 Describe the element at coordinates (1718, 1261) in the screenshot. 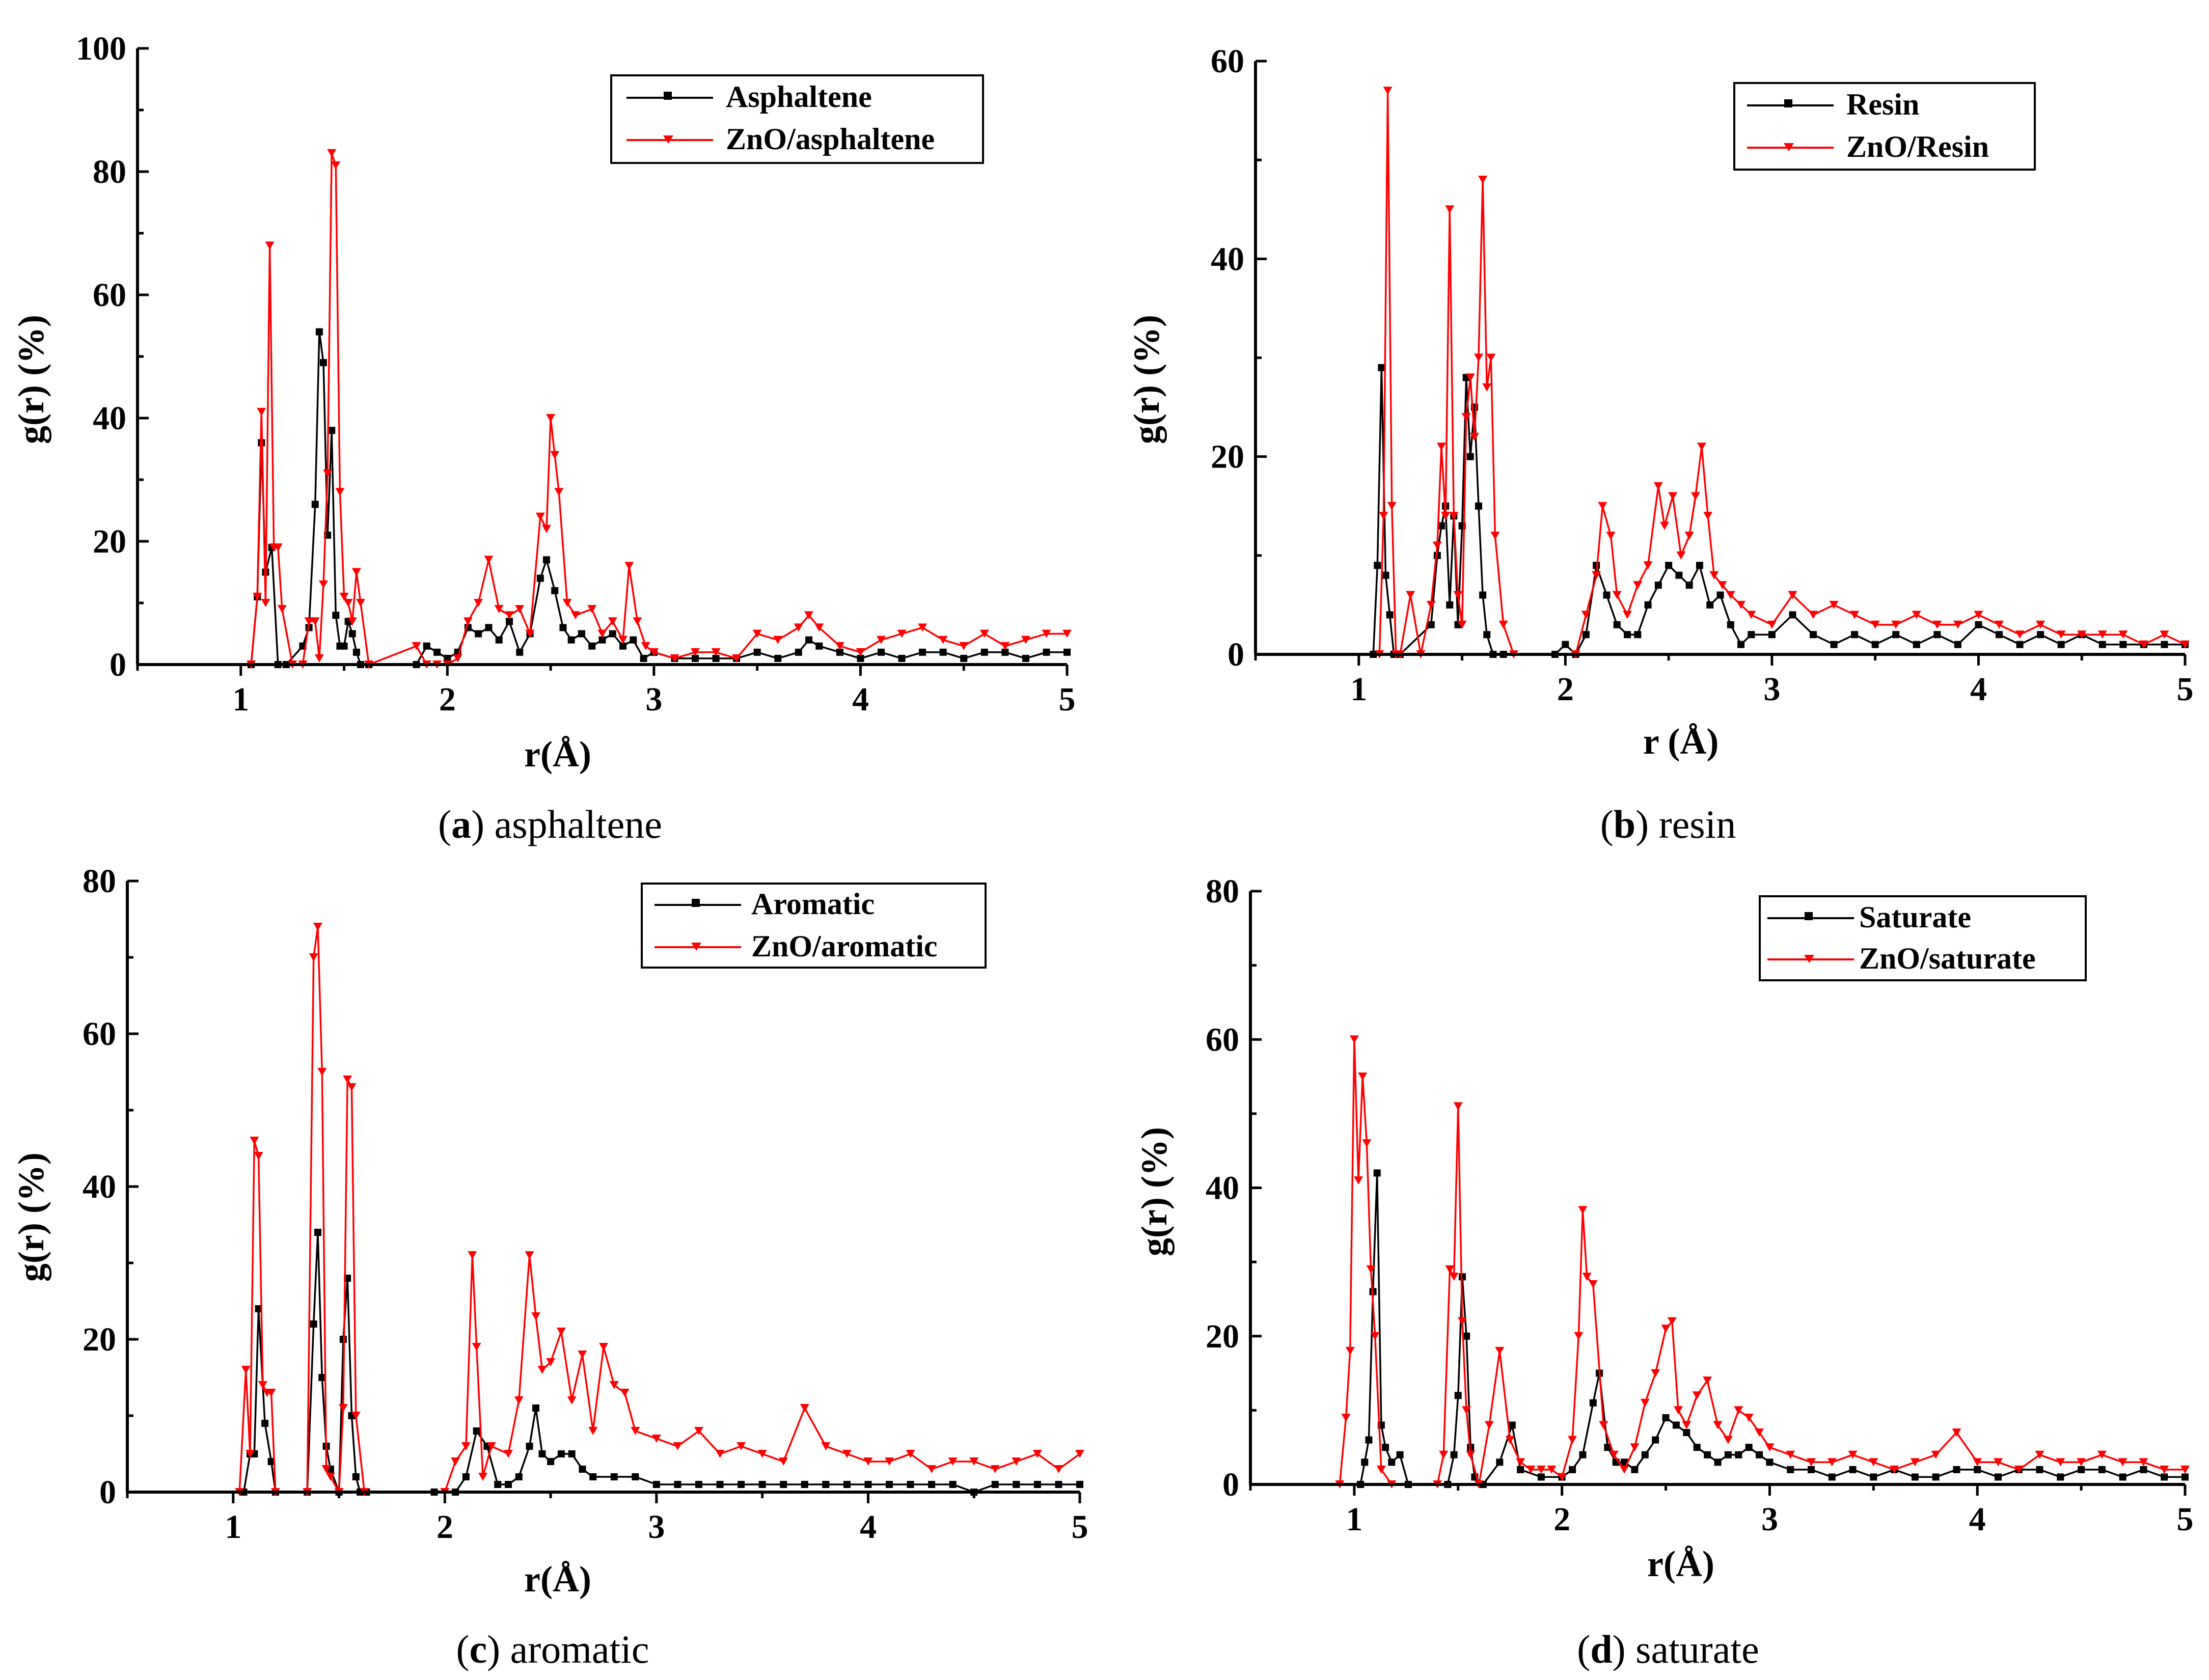

I see `panel-d-series-1-line` at that location.